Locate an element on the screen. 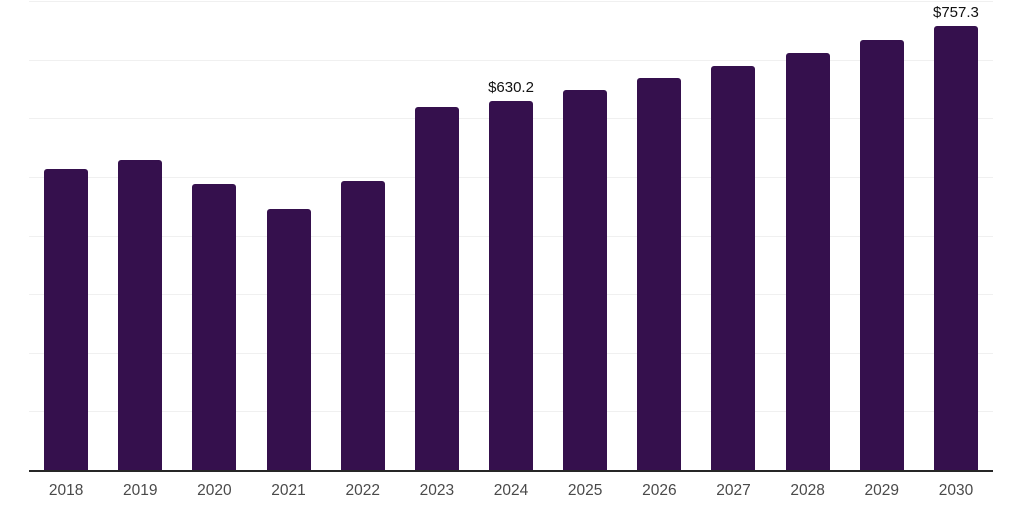 This screenshot has height=512, width=1024. x-tick-label: 2024 is located at coordinates (511, 490).